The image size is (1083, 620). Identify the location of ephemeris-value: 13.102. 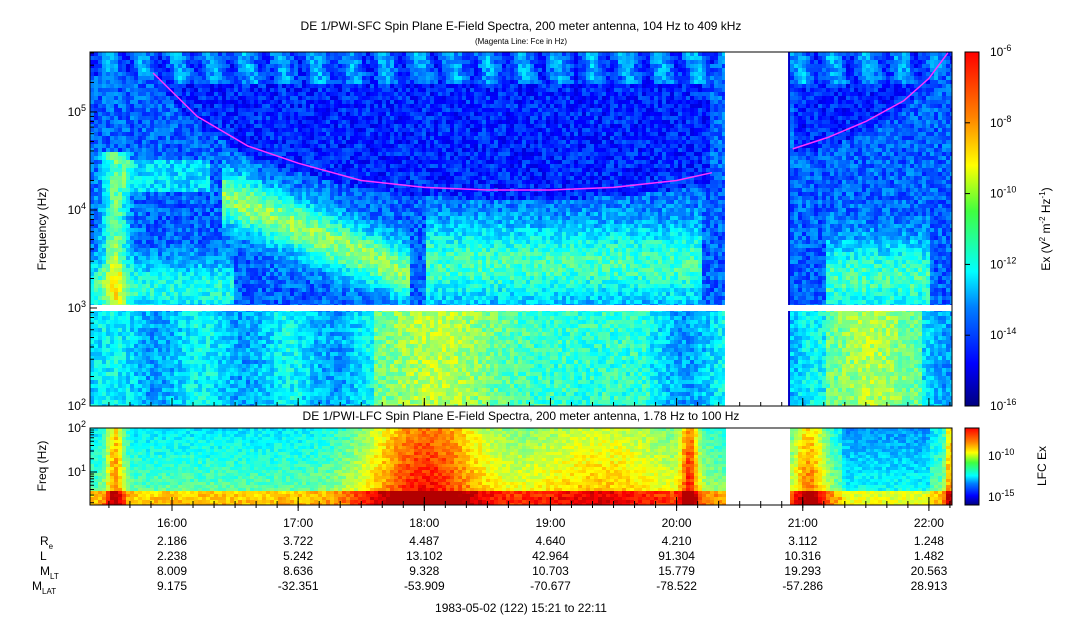
(424, 556).